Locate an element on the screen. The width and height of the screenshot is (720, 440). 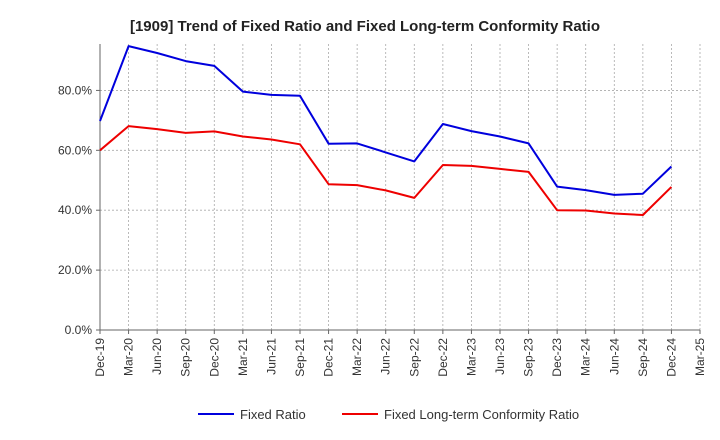
x-tick-label: Sep-20 is located at coordinates (186, 357).